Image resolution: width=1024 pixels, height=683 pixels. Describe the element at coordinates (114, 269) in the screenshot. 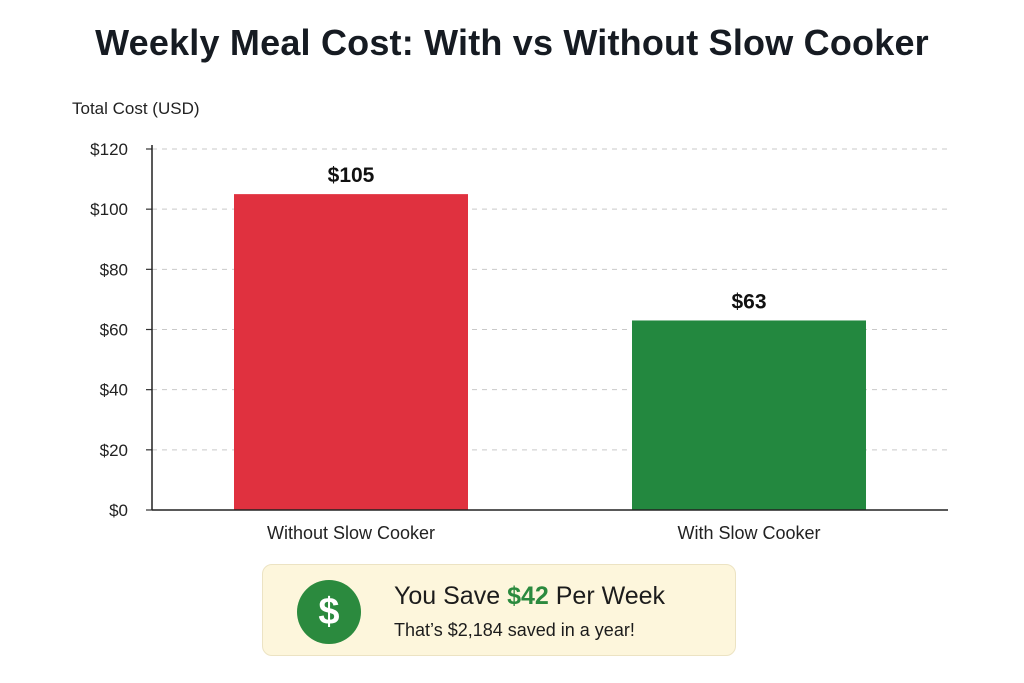

I see `y-tick-label: $80` at that location.